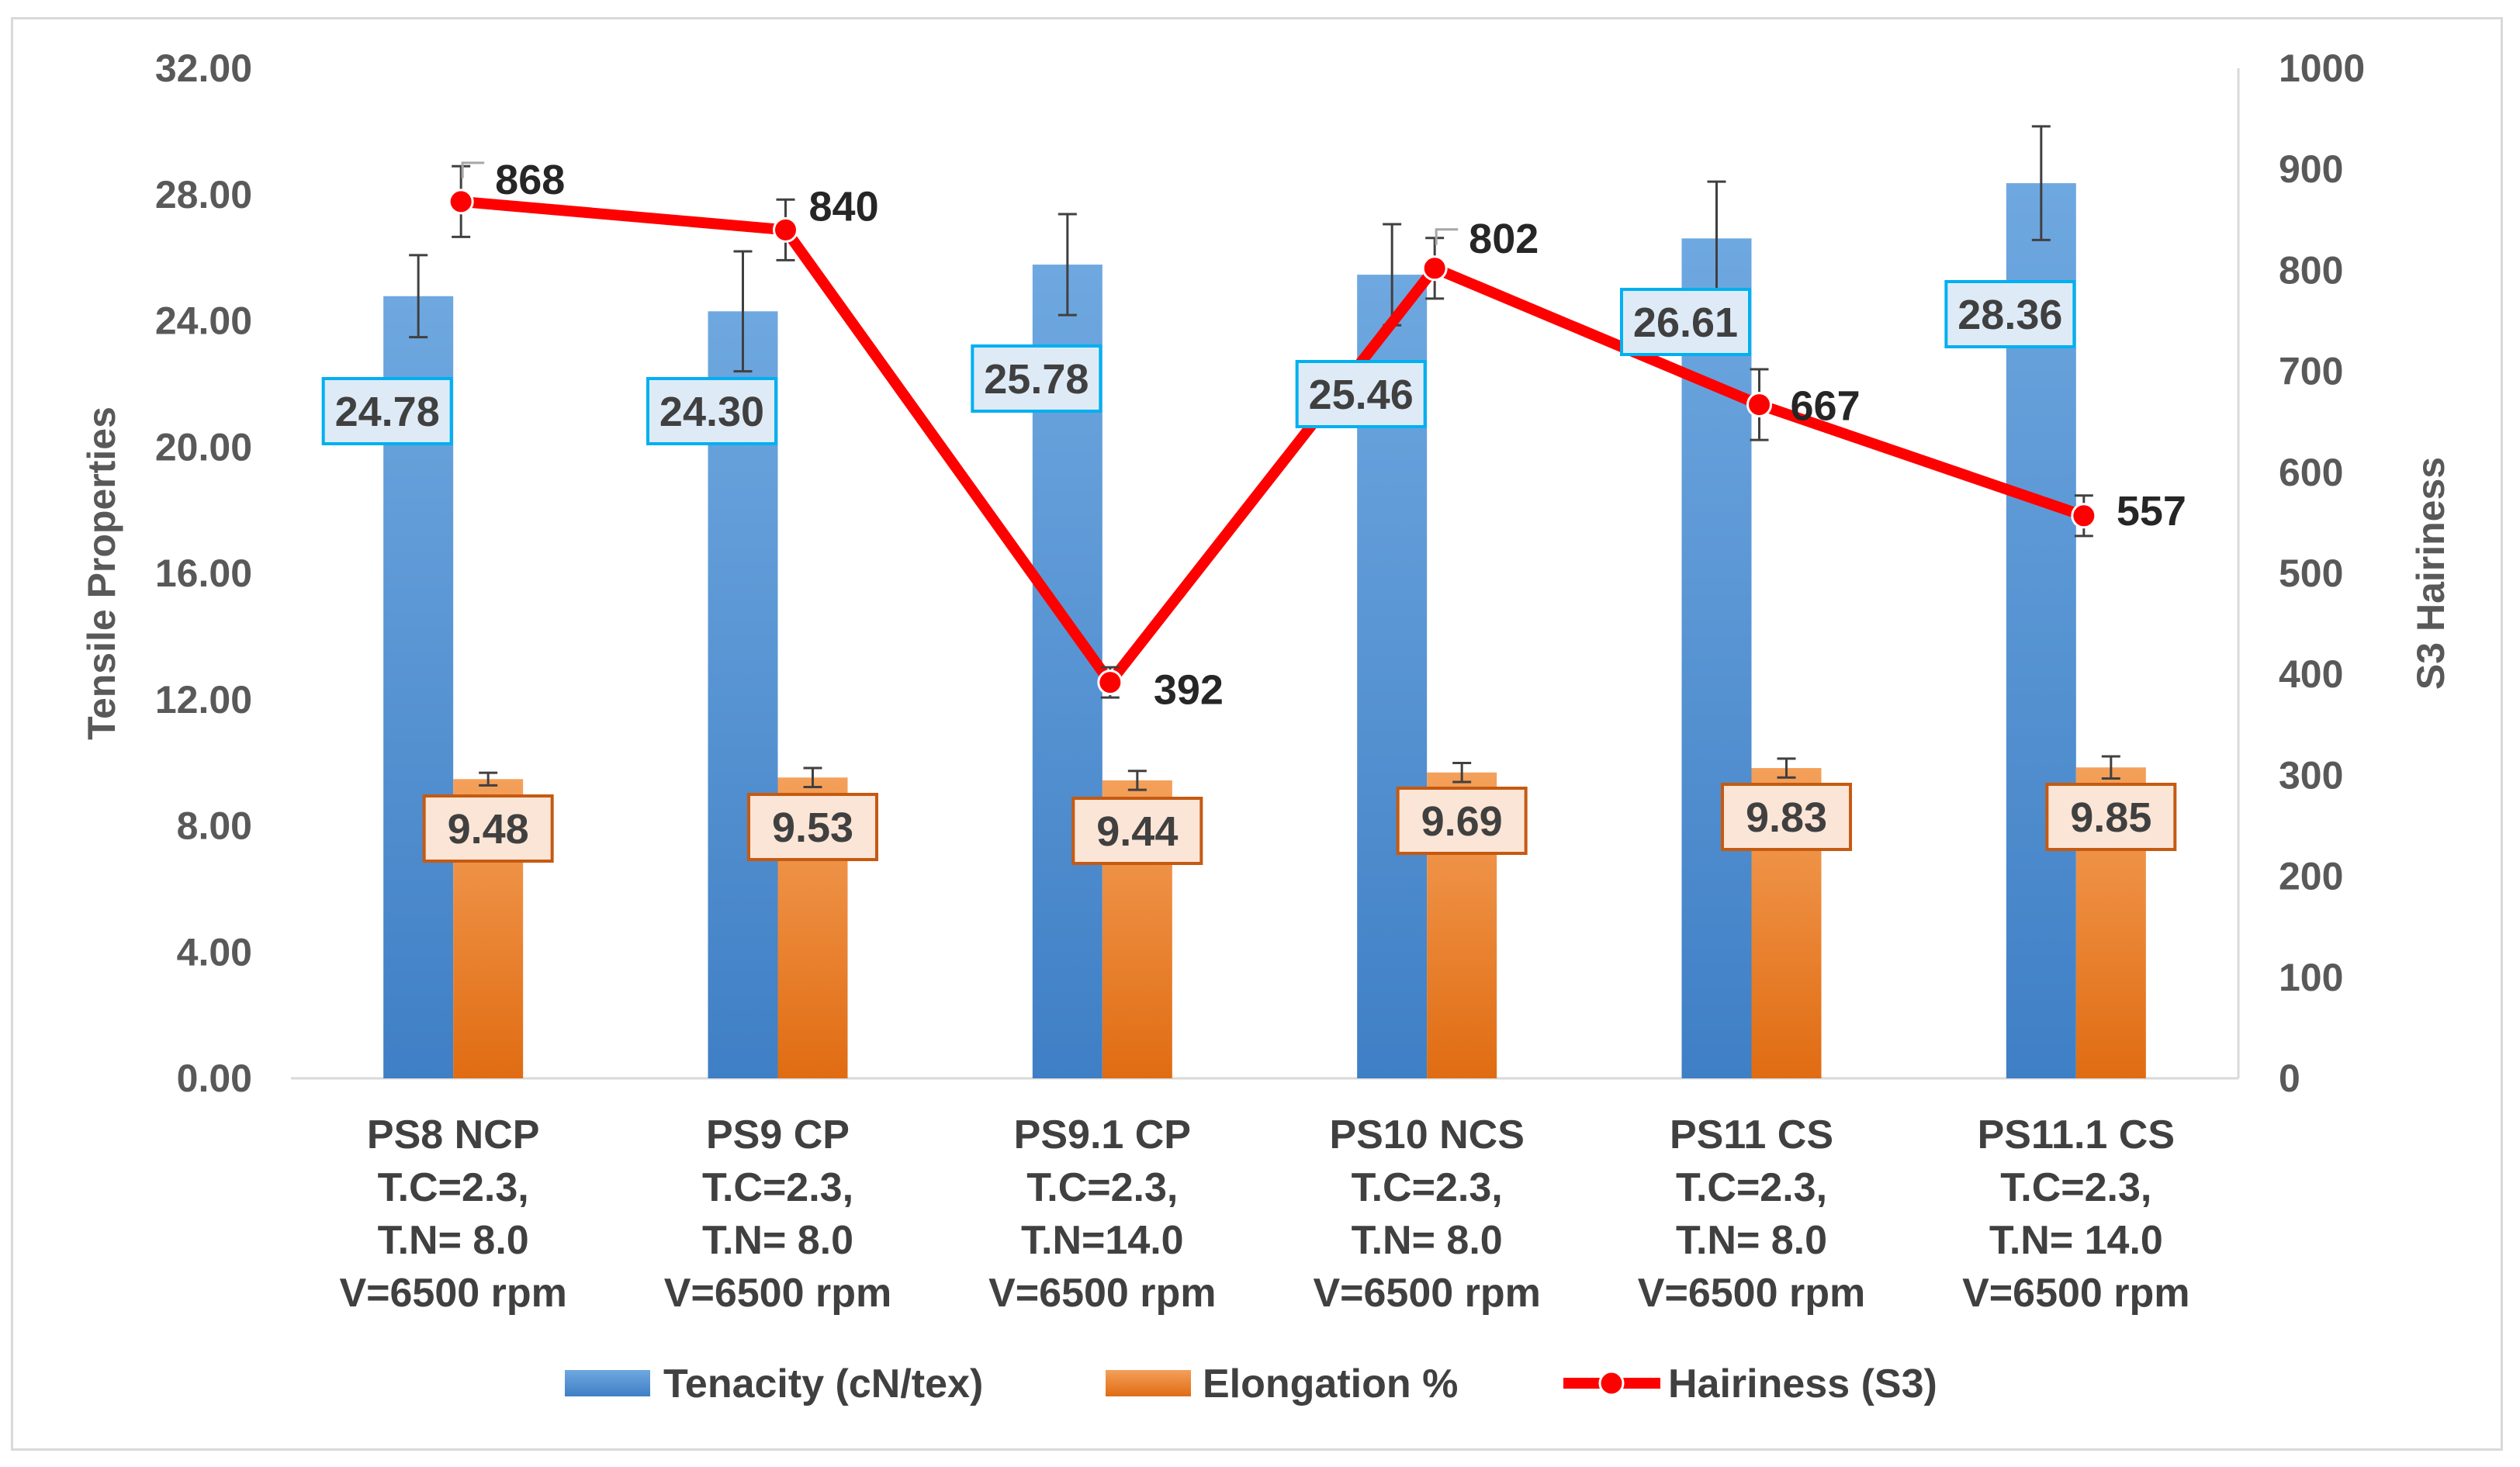  Describe the element at coordinates (2311, 169) in the screenshot. I see `right-tick-label: 900` at that location.